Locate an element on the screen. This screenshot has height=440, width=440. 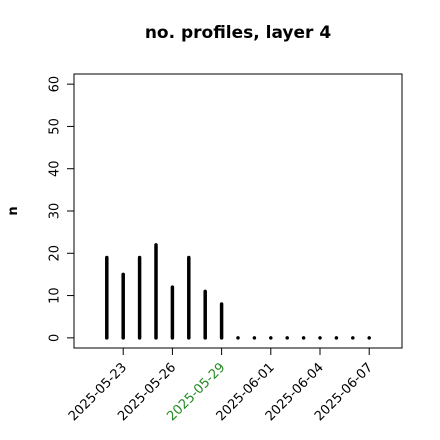
y-tick-label: 30 is located at coordinates (55, 211).